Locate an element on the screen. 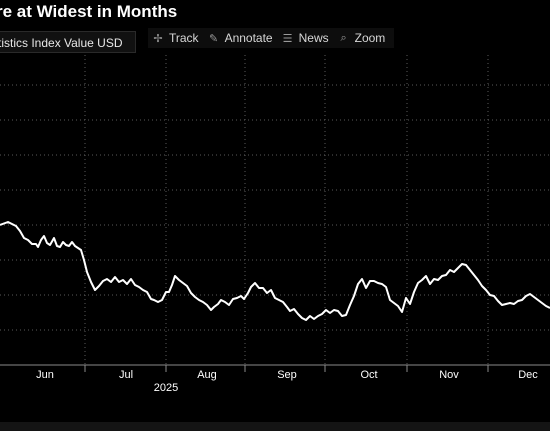  chart-toolbar: ✢ Track ✎ Annotate ☰ News ⌕ Zoom is located at coordinates (271, 38).